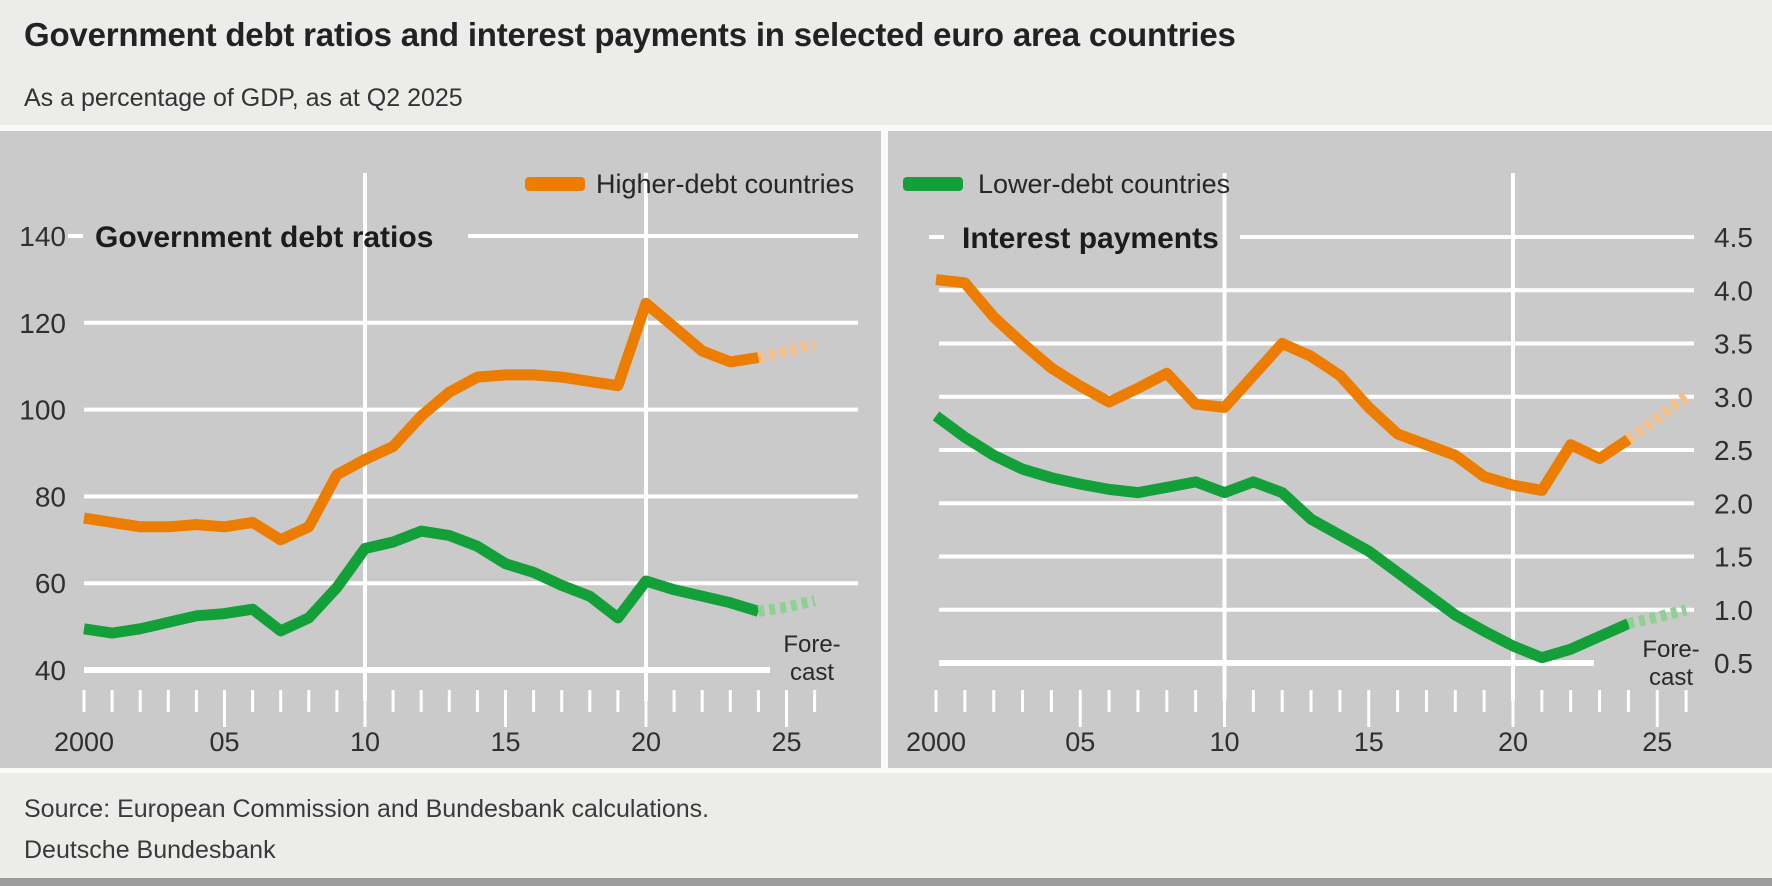 This screenshot has height=886, width=1772. I want to click on legend-label-lower-debt: Lower-debt countries, so click(1104, 184).